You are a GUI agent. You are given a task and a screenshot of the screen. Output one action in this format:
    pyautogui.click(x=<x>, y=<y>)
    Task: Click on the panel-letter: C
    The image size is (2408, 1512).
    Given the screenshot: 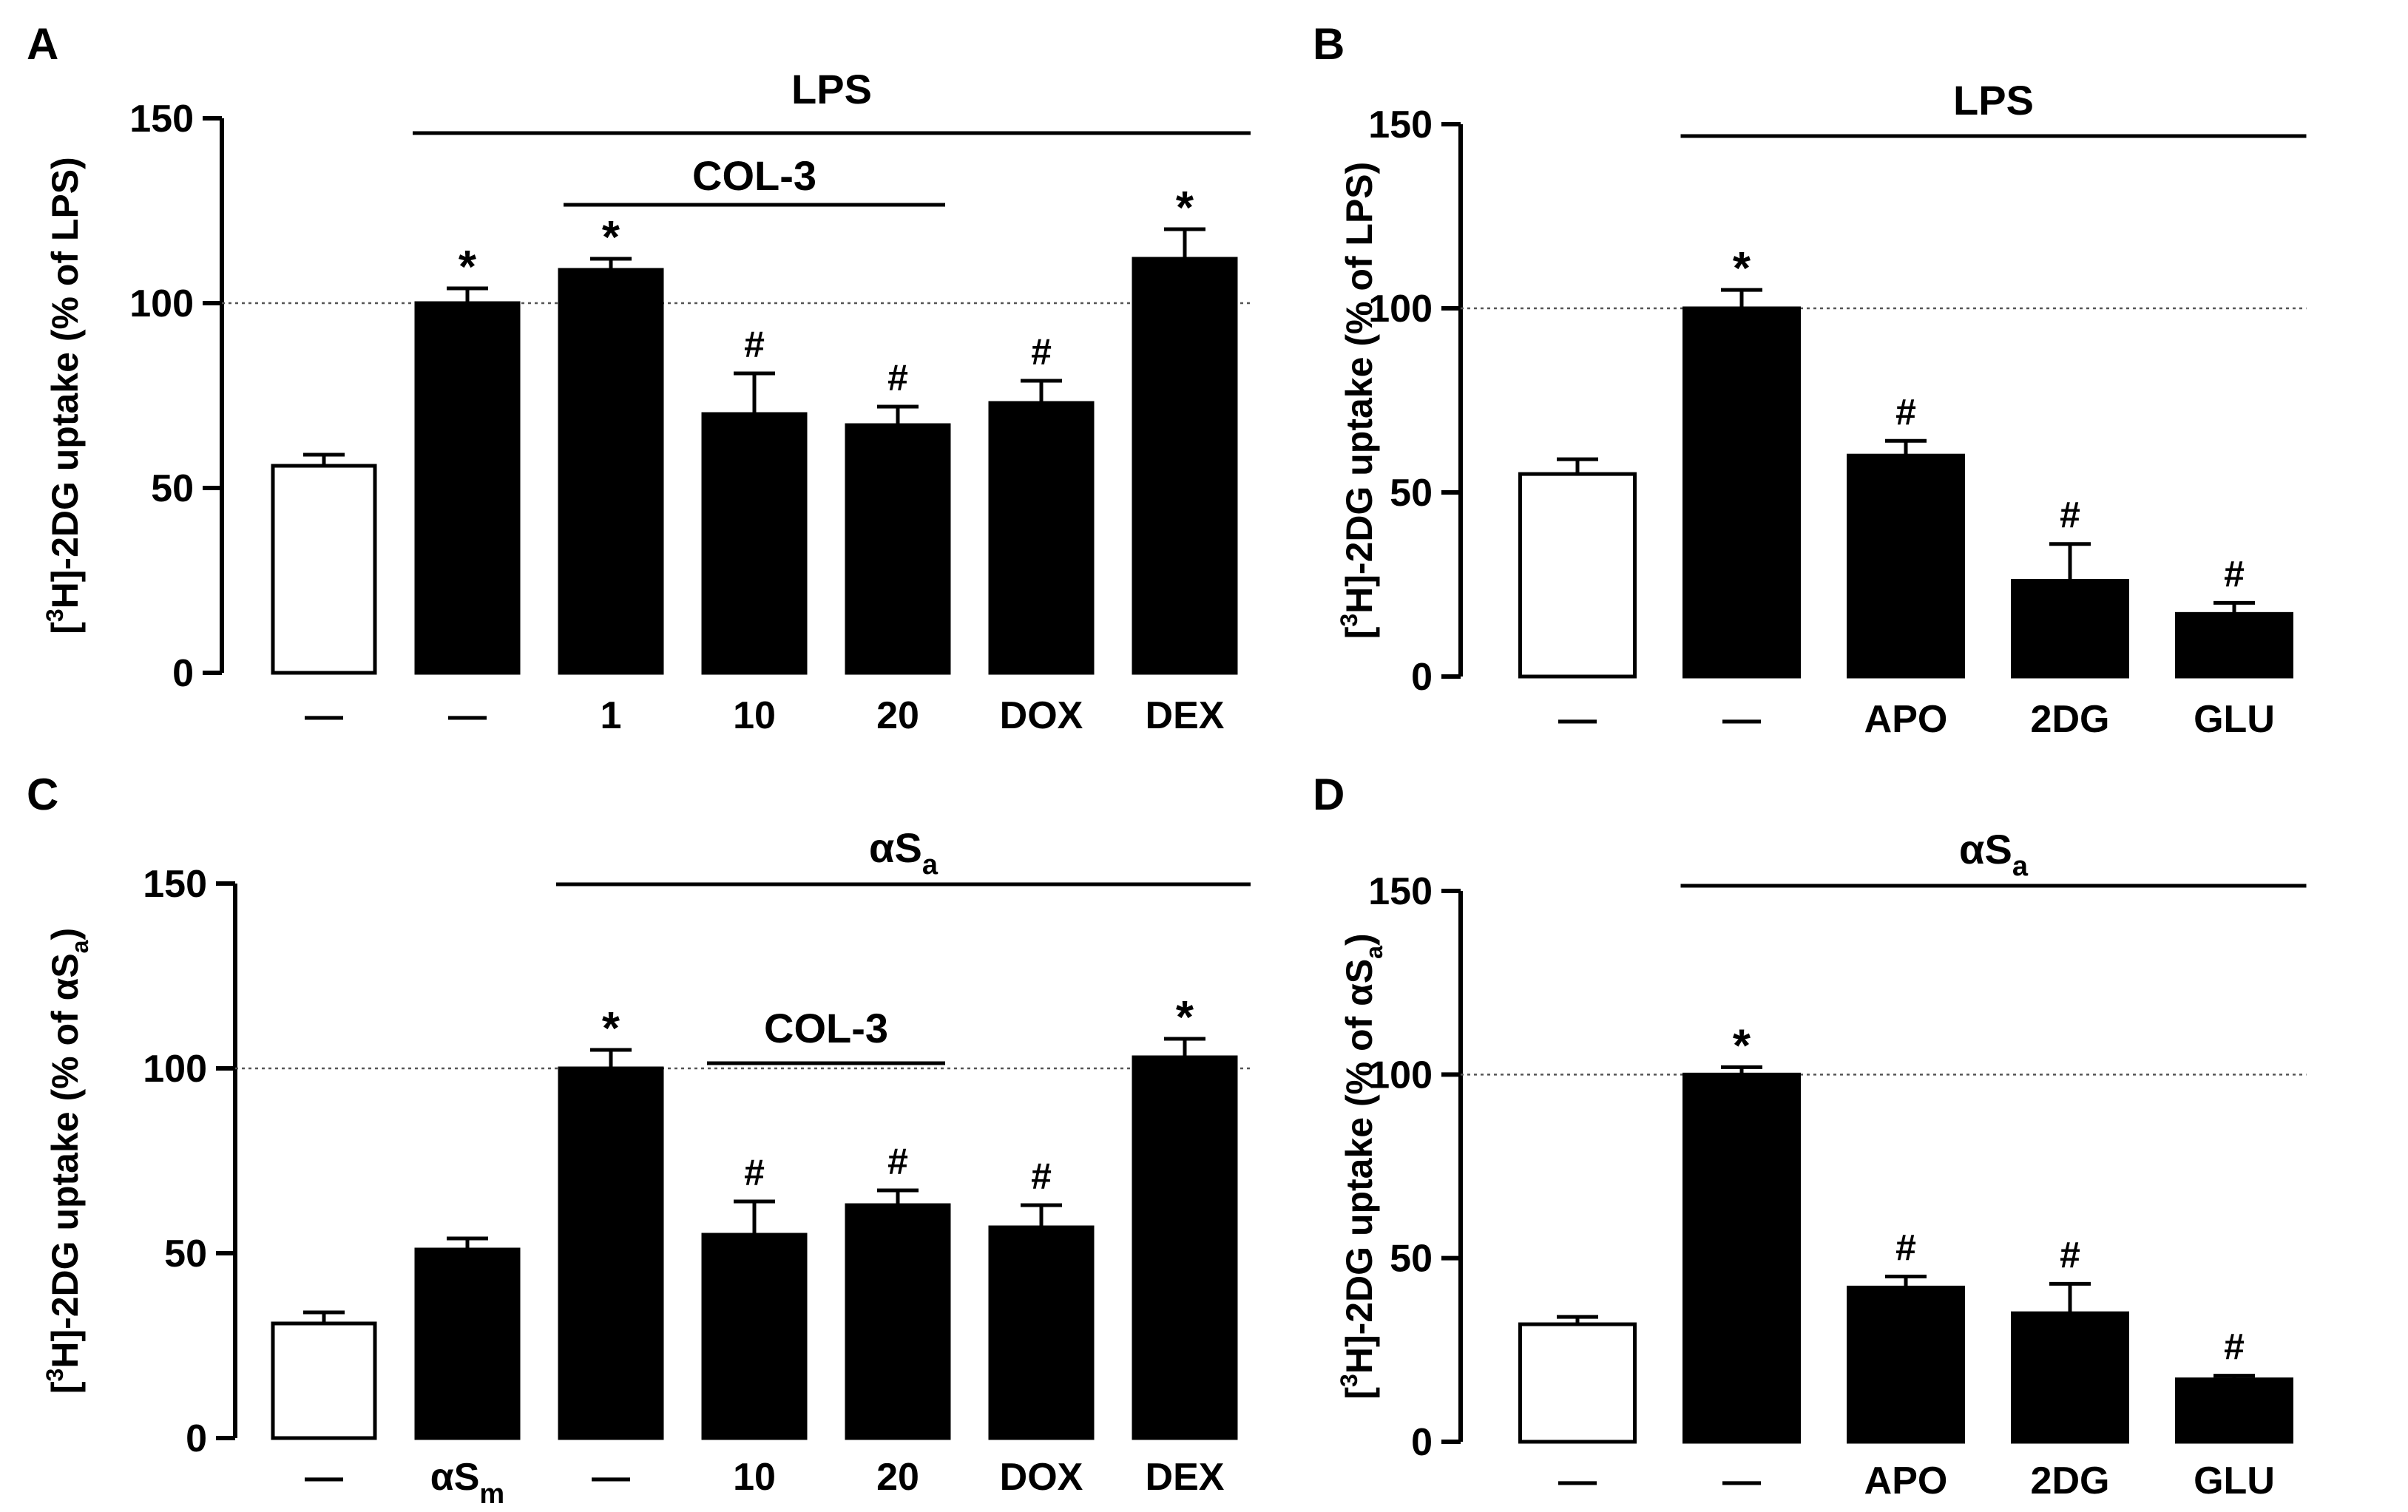 What is the action you would take?
    pyautogui.click(x=42, y=794)
    